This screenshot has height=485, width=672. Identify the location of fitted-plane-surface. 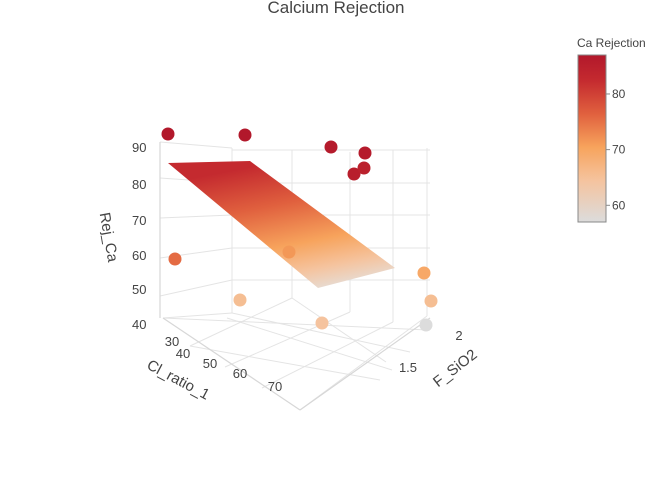
(281, 224).